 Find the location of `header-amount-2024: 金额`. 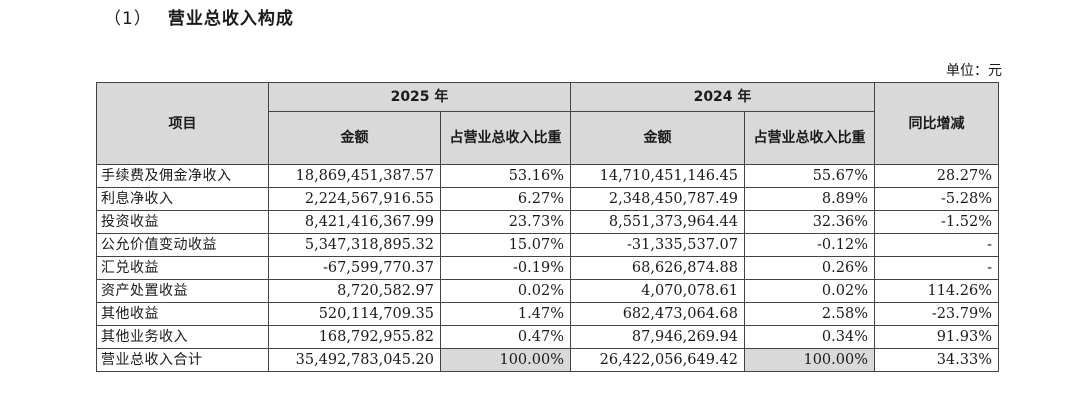

header-amount-2024: 金额 is located at coordinates (657, 138).